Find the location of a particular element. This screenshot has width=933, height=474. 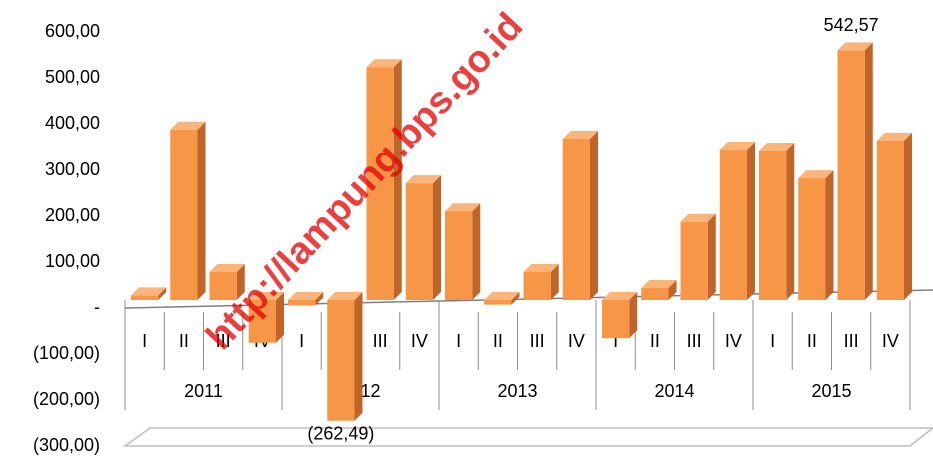

y-tick-label: 200,00 is located at coordinates (72, 215).